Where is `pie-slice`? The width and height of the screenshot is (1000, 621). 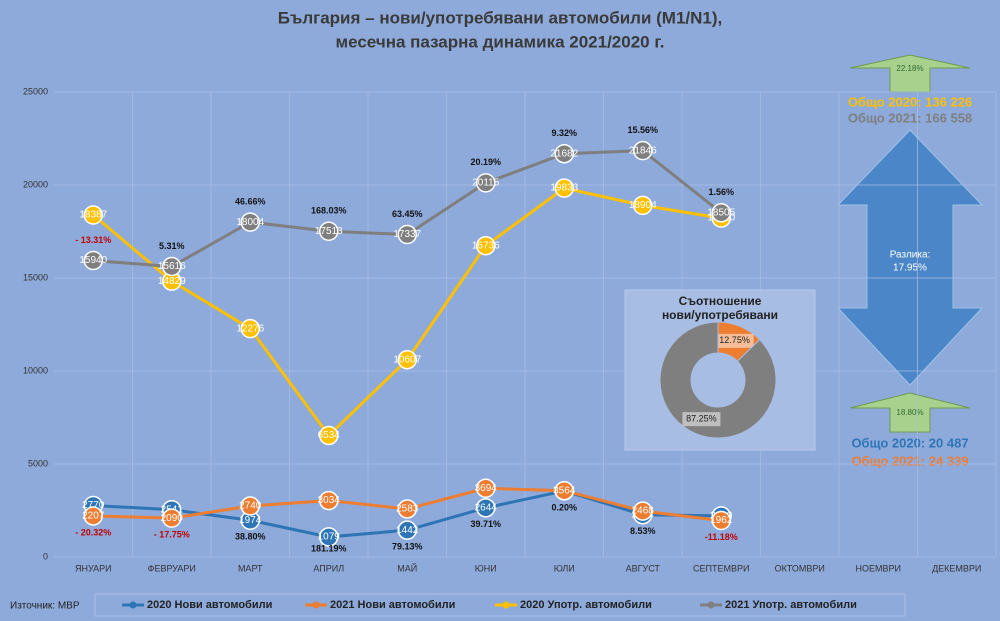 pie-slice is located at coordinates (718, 380).